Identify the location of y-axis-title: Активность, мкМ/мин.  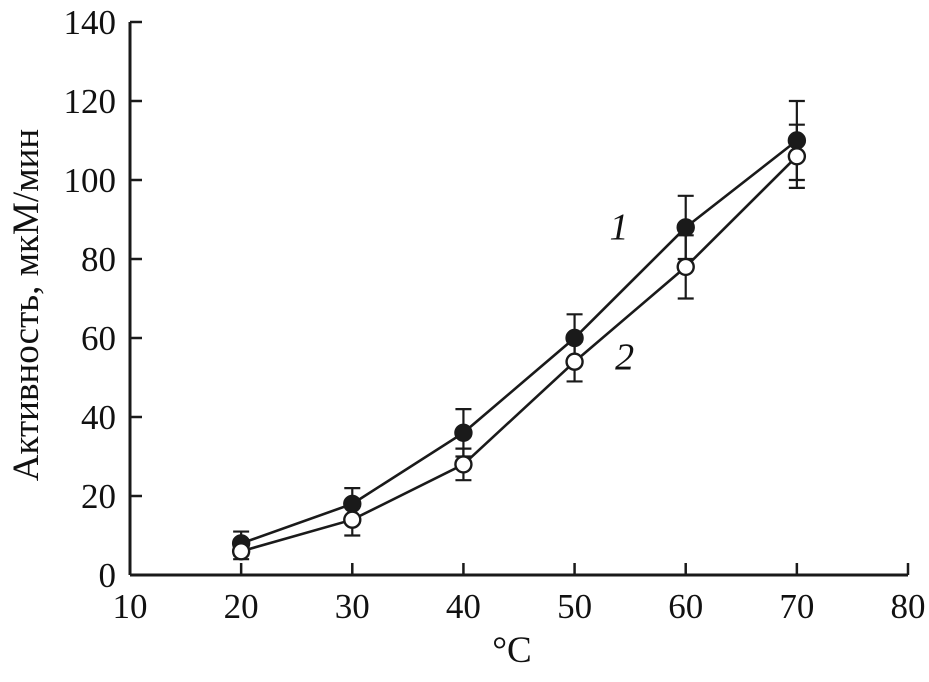
(26, 305).